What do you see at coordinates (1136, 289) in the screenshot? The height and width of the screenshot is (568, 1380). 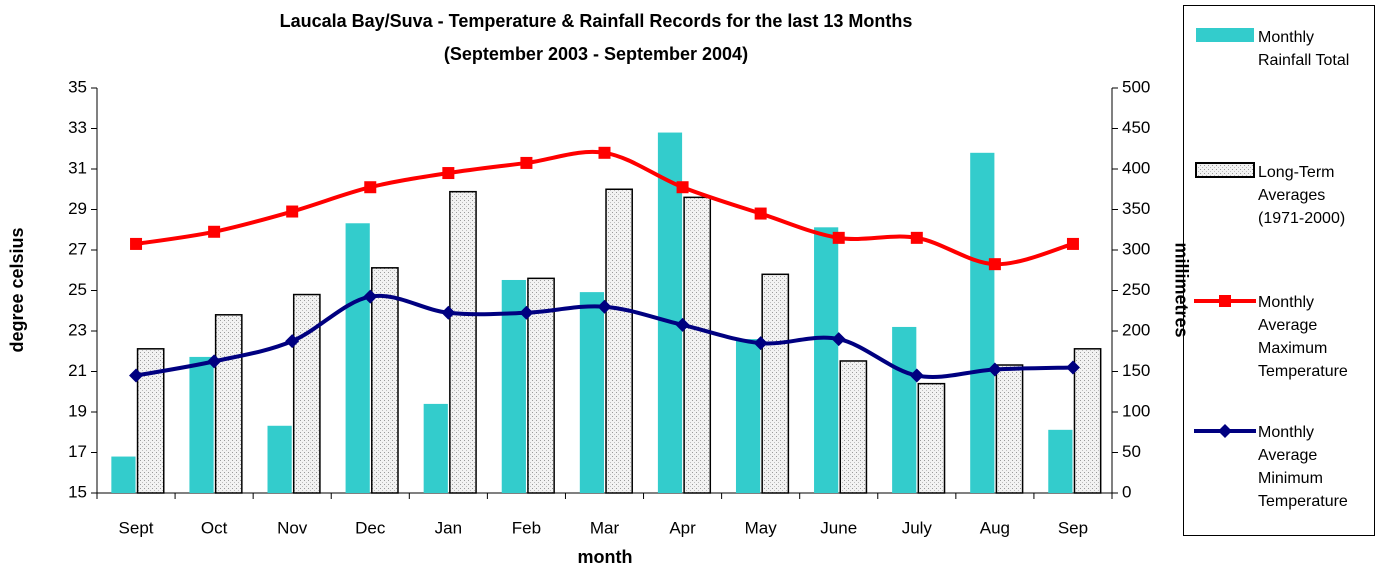 I see `y2-tick-label: 250` at bounding box center [1136, 289].